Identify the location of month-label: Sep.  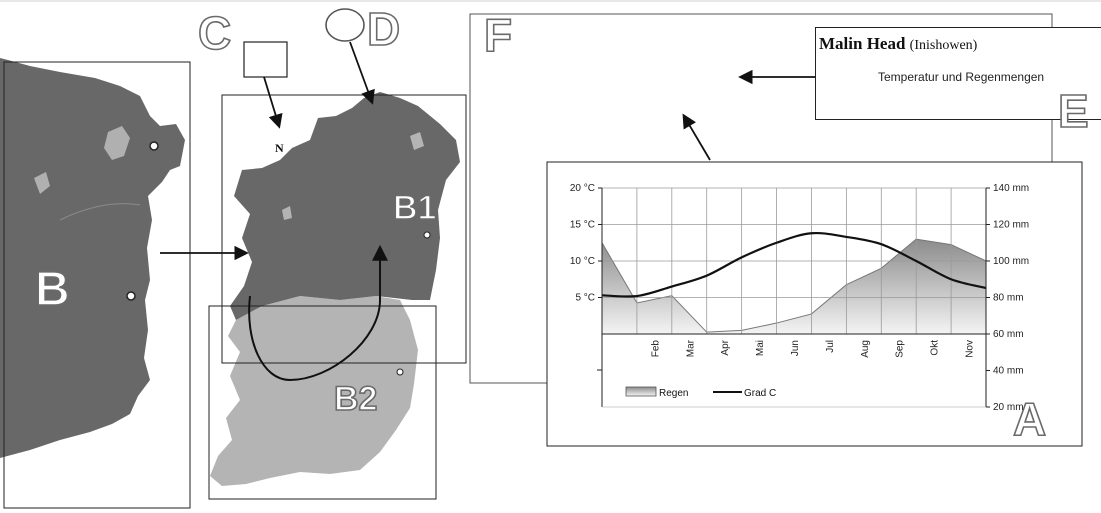
(900, 349).